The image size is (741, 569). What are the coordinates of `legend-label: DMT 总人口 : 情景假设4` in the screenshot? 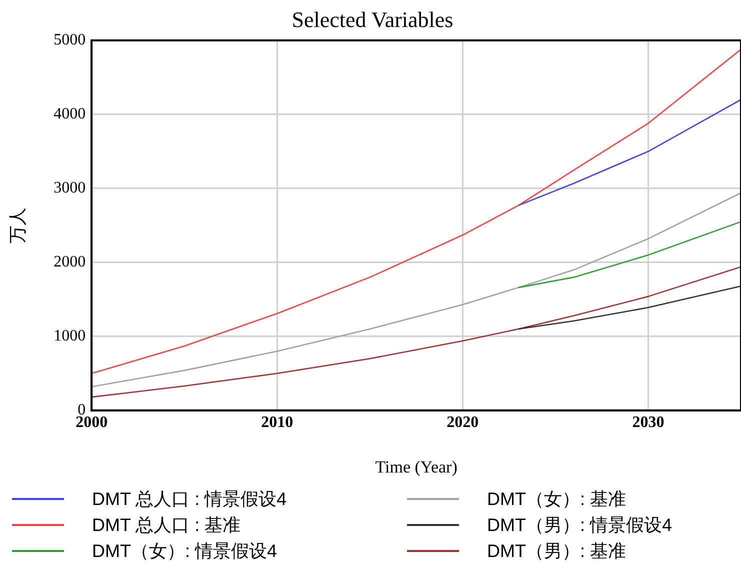 It's located at (189, 499).